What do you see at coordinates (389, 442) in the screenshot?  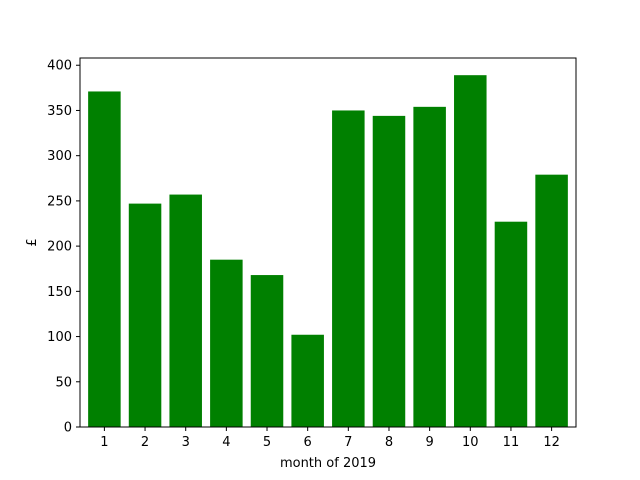 I see `x-tick-label: 8` at bounding box center [389, 442].